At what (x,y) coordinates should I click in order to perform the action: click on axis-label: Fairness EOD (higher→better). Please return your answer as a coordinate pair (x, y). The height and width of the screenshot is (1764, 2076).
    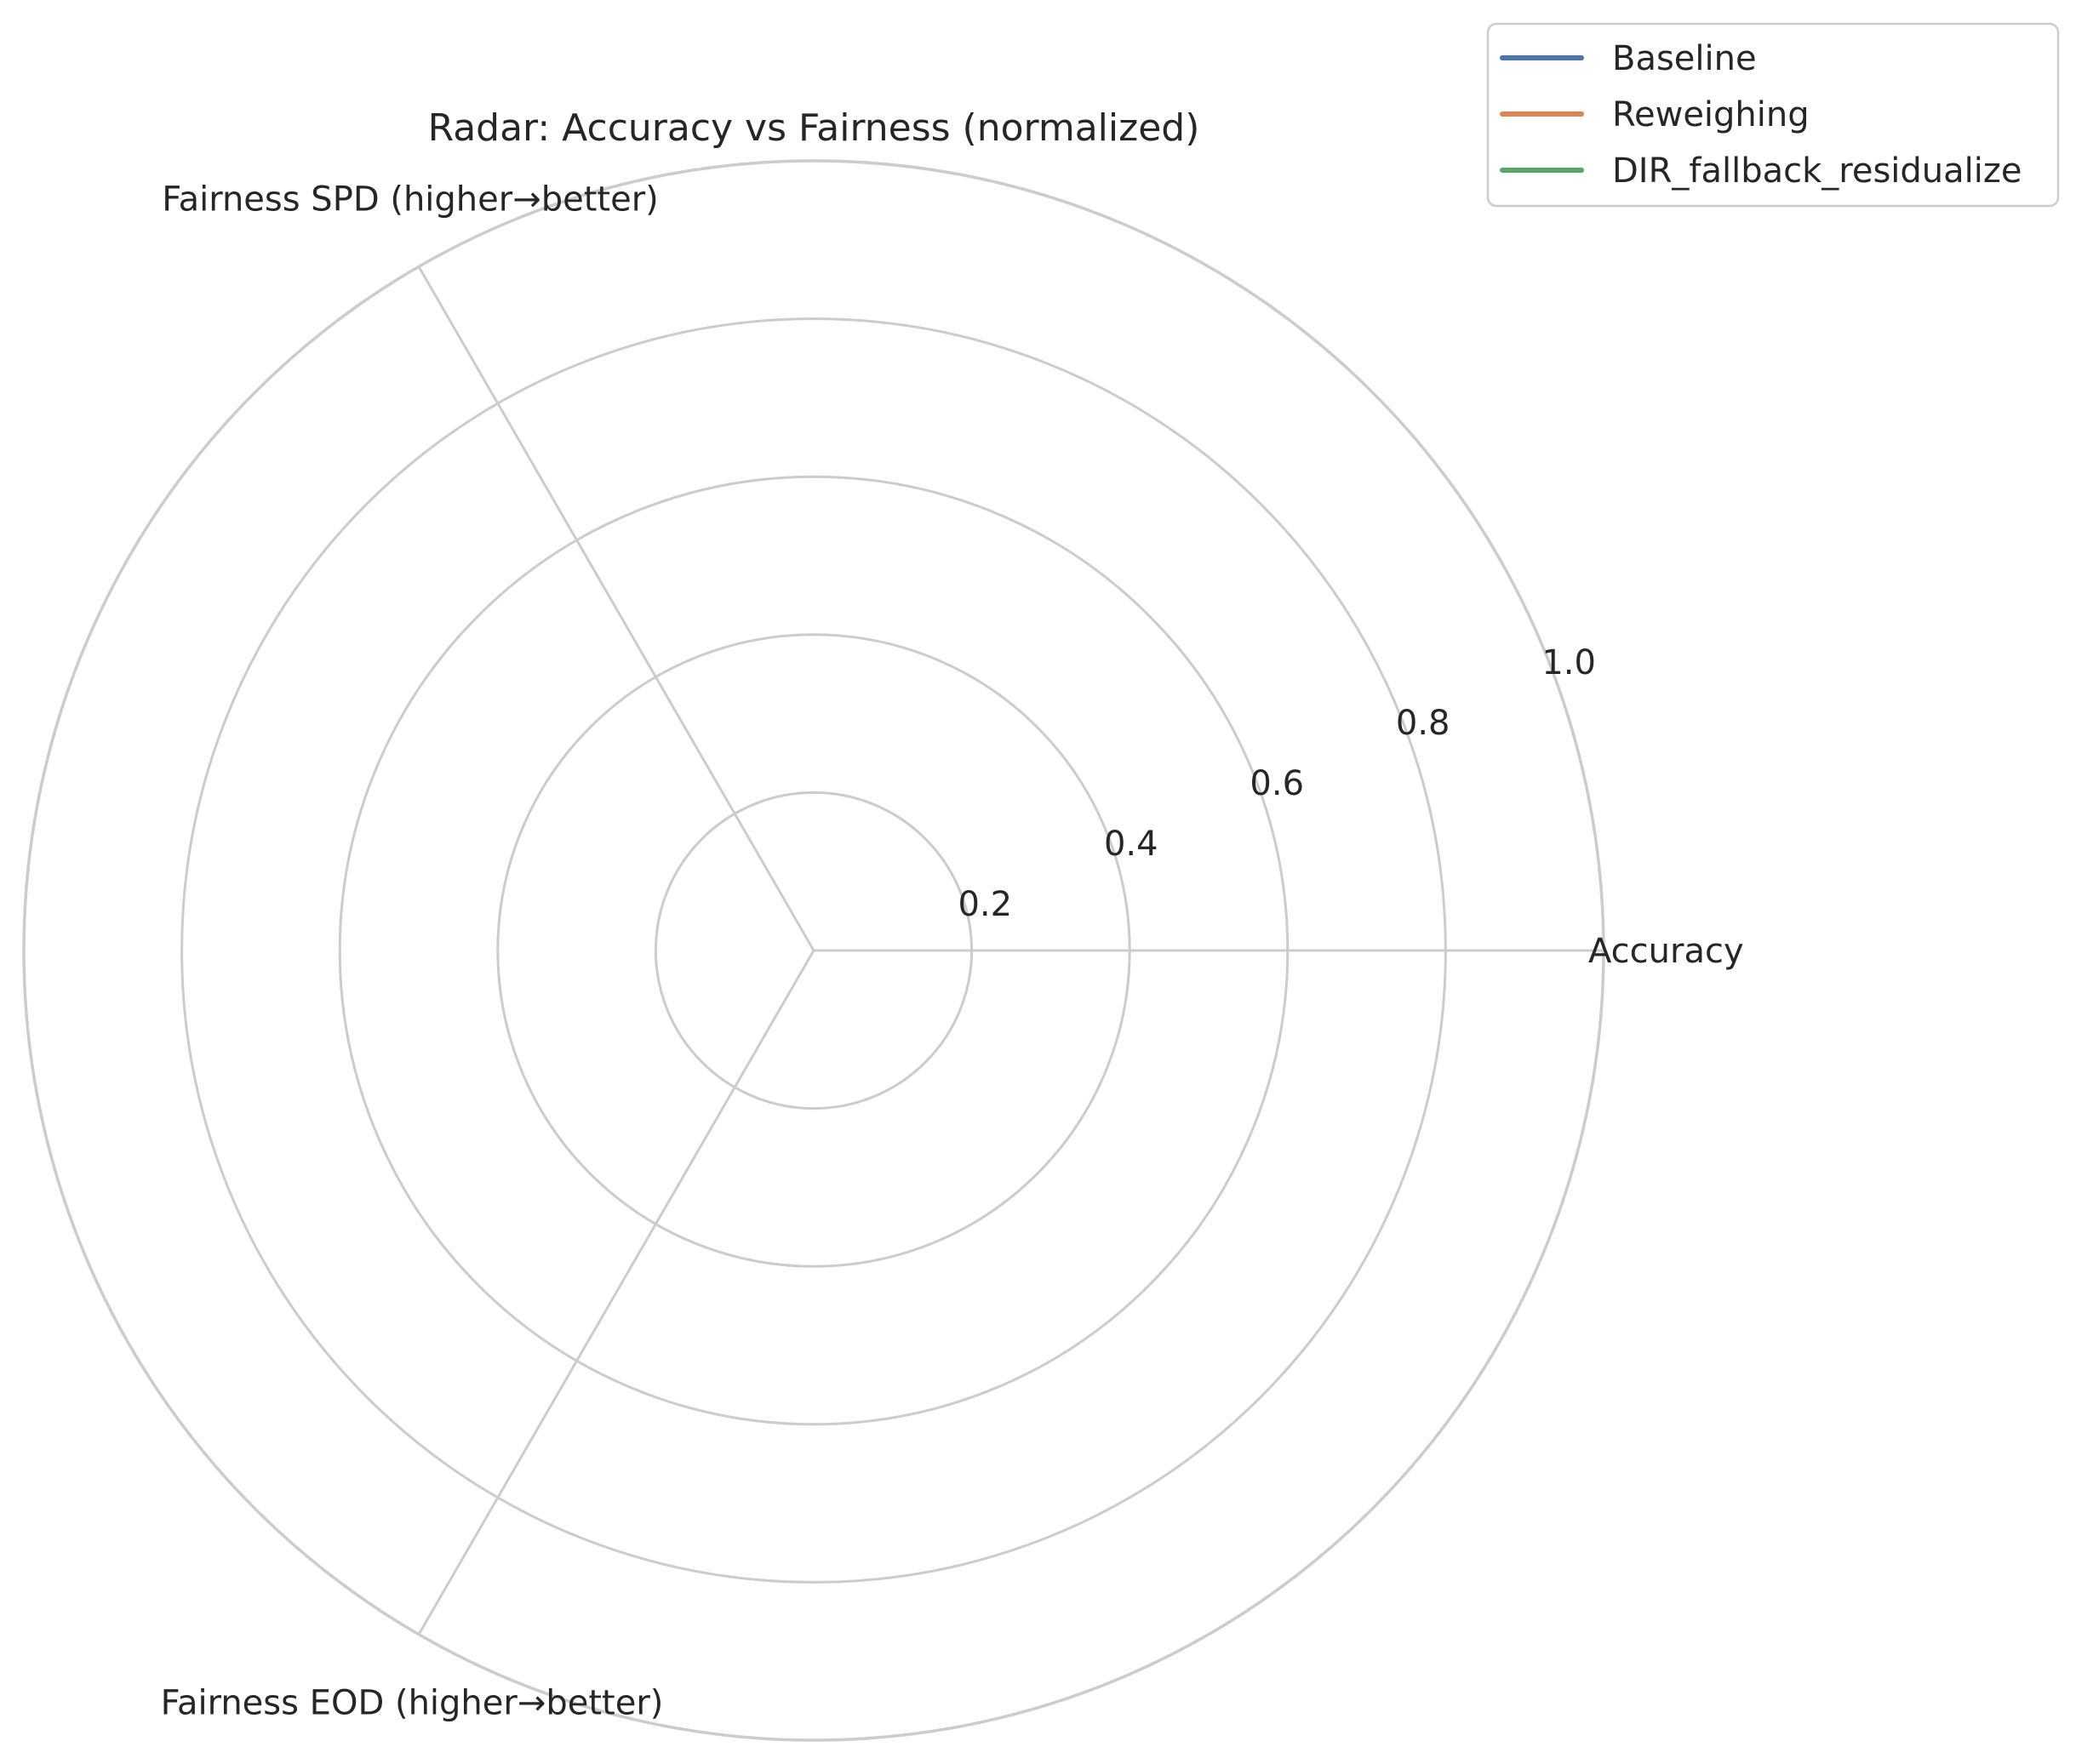
    Looking at the image, I should click on (412, 1703).